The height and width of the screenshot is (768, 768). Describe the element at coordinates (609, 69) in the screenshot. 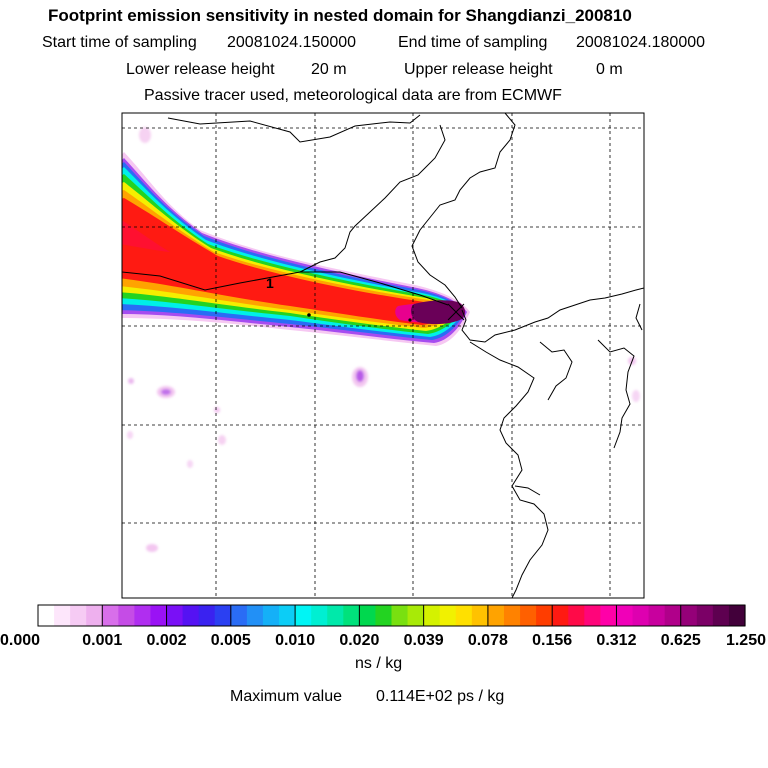

I see `upper-height-value: 0 m` at that location.